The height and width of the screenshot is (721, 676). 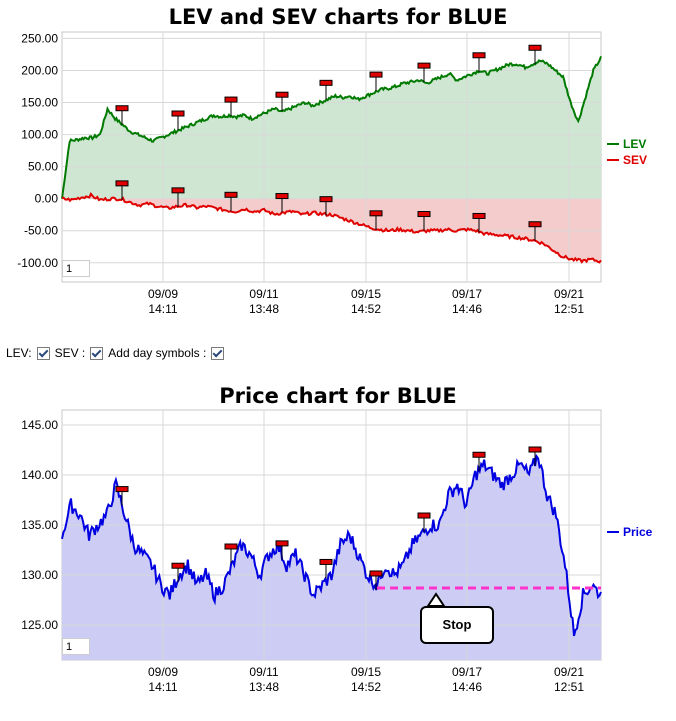 What do you see at coordinates (39, 625) in the screenshot?
I see `y-tick-label: 125.00` at bounding box center [39, 625].